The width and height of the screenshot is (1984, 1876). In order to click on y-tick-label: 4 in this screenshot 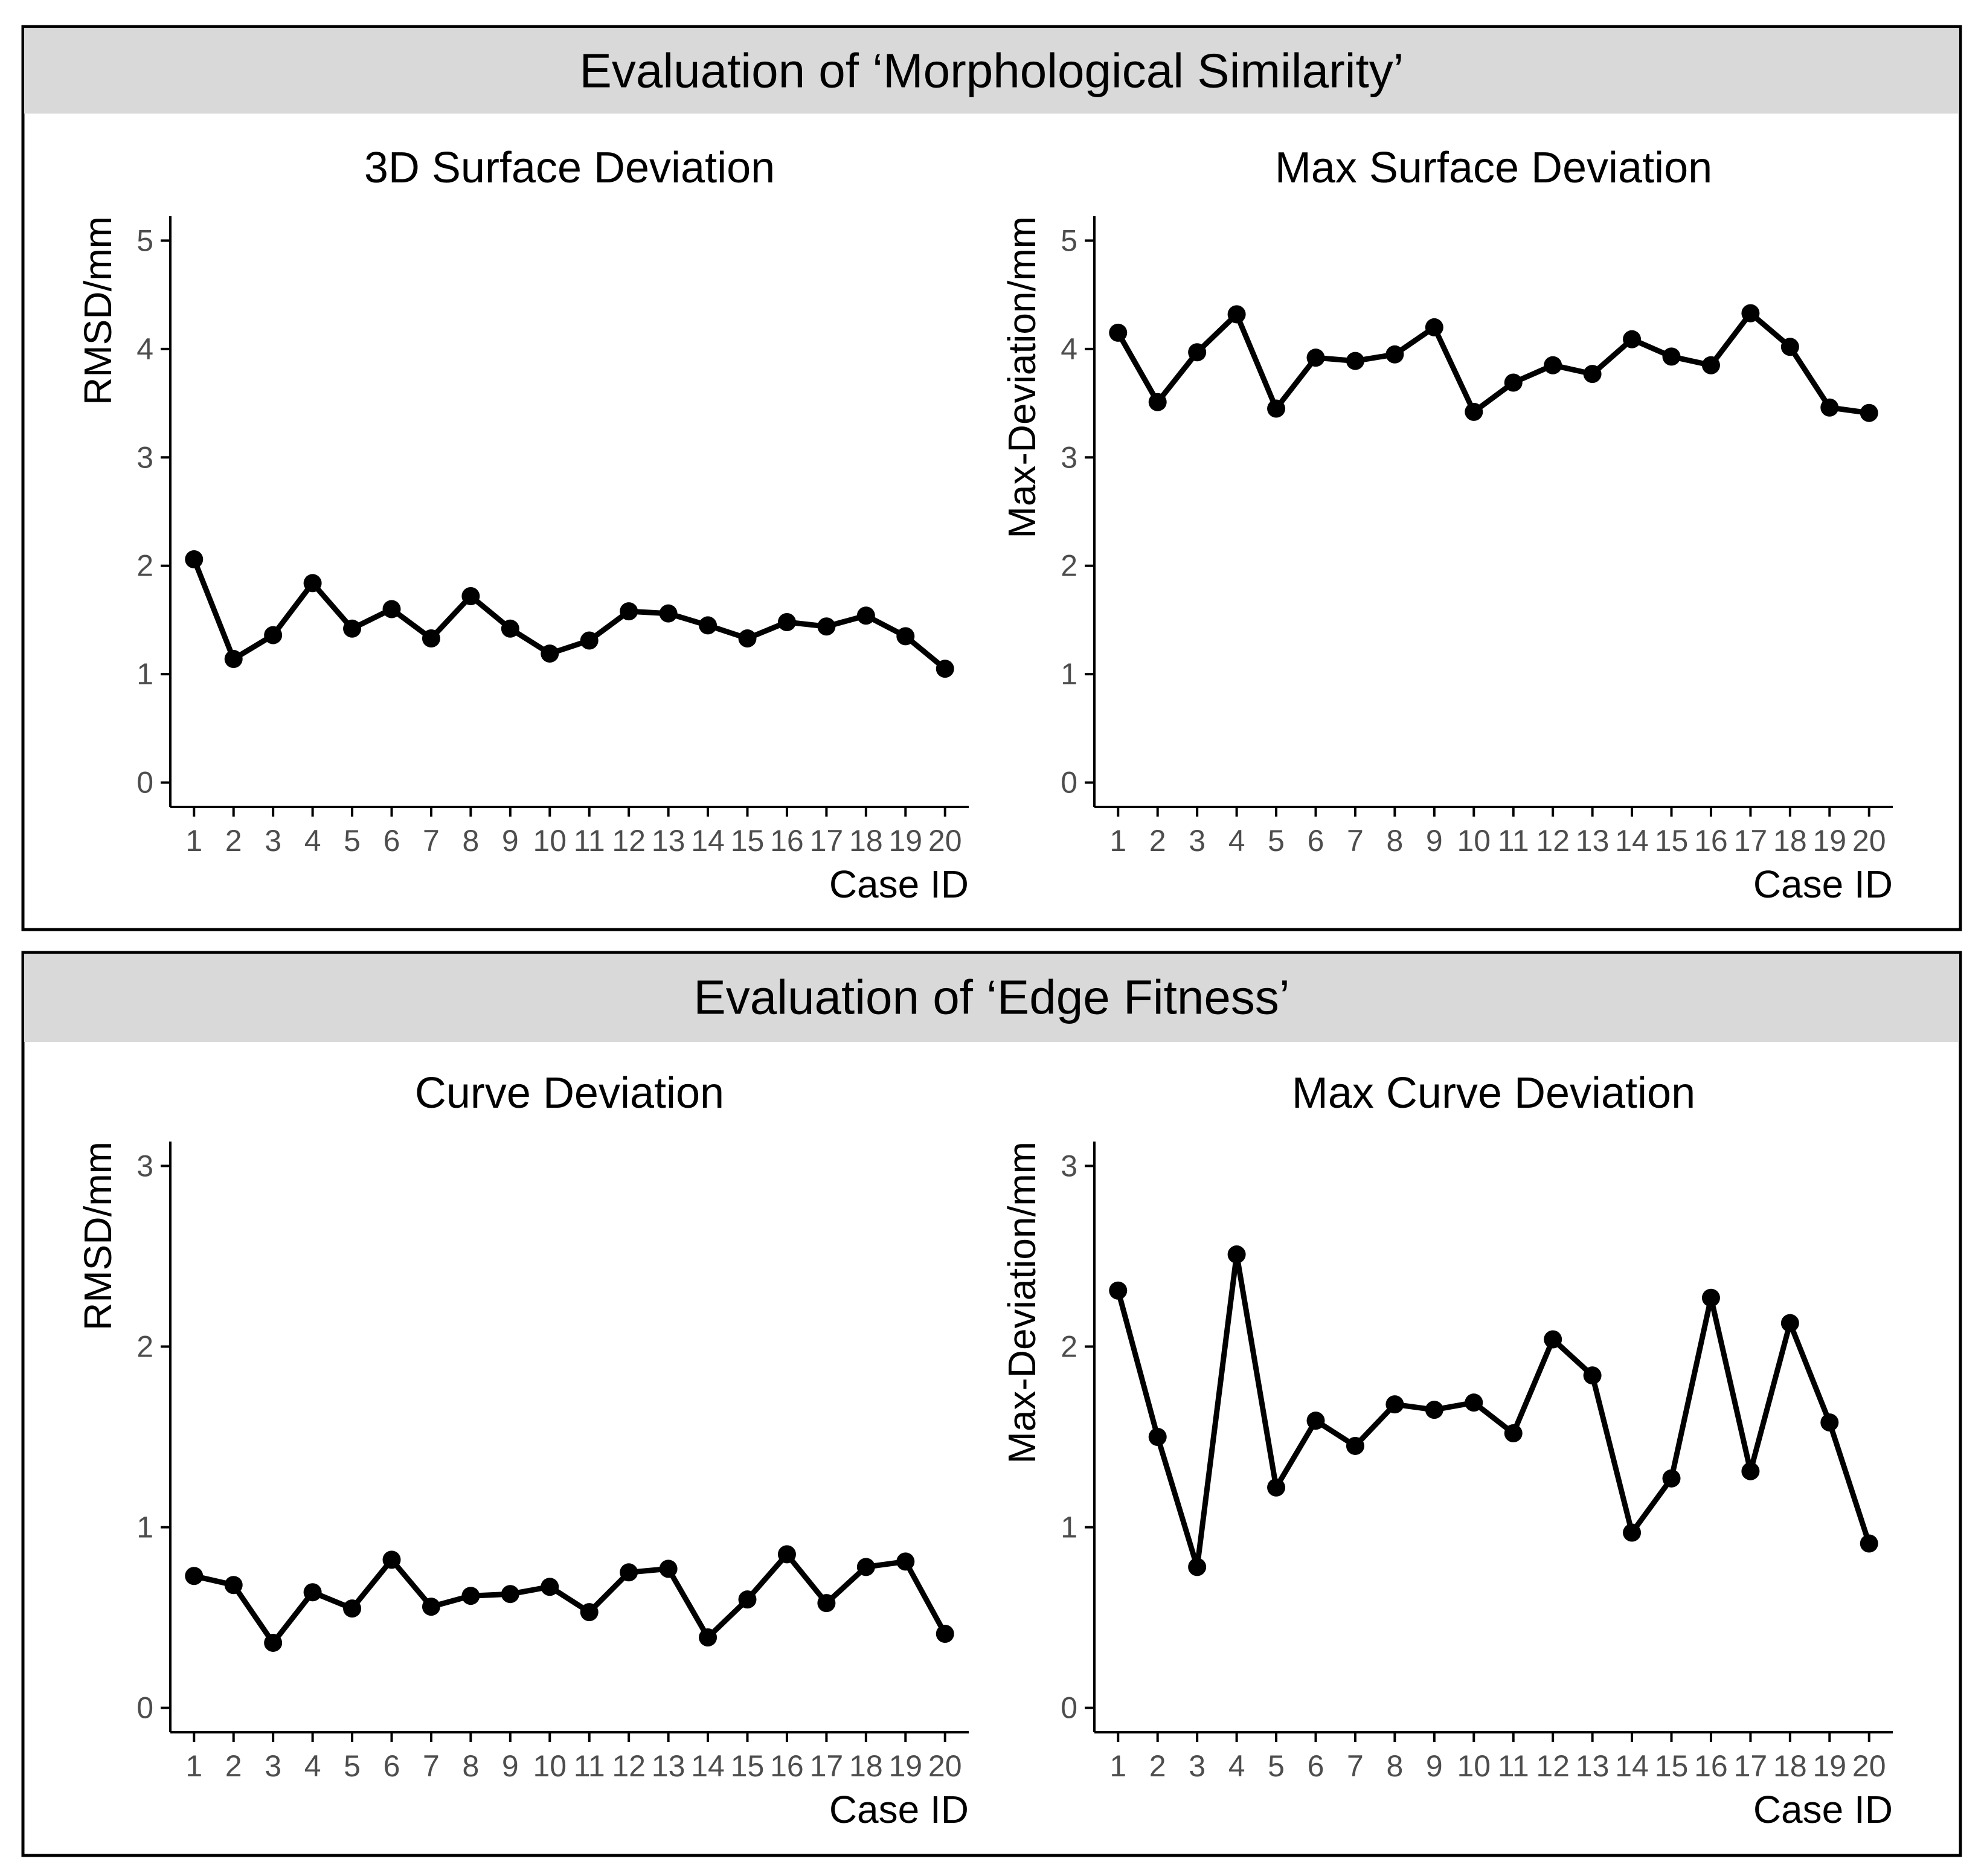, I will do `click(144, 349)`.